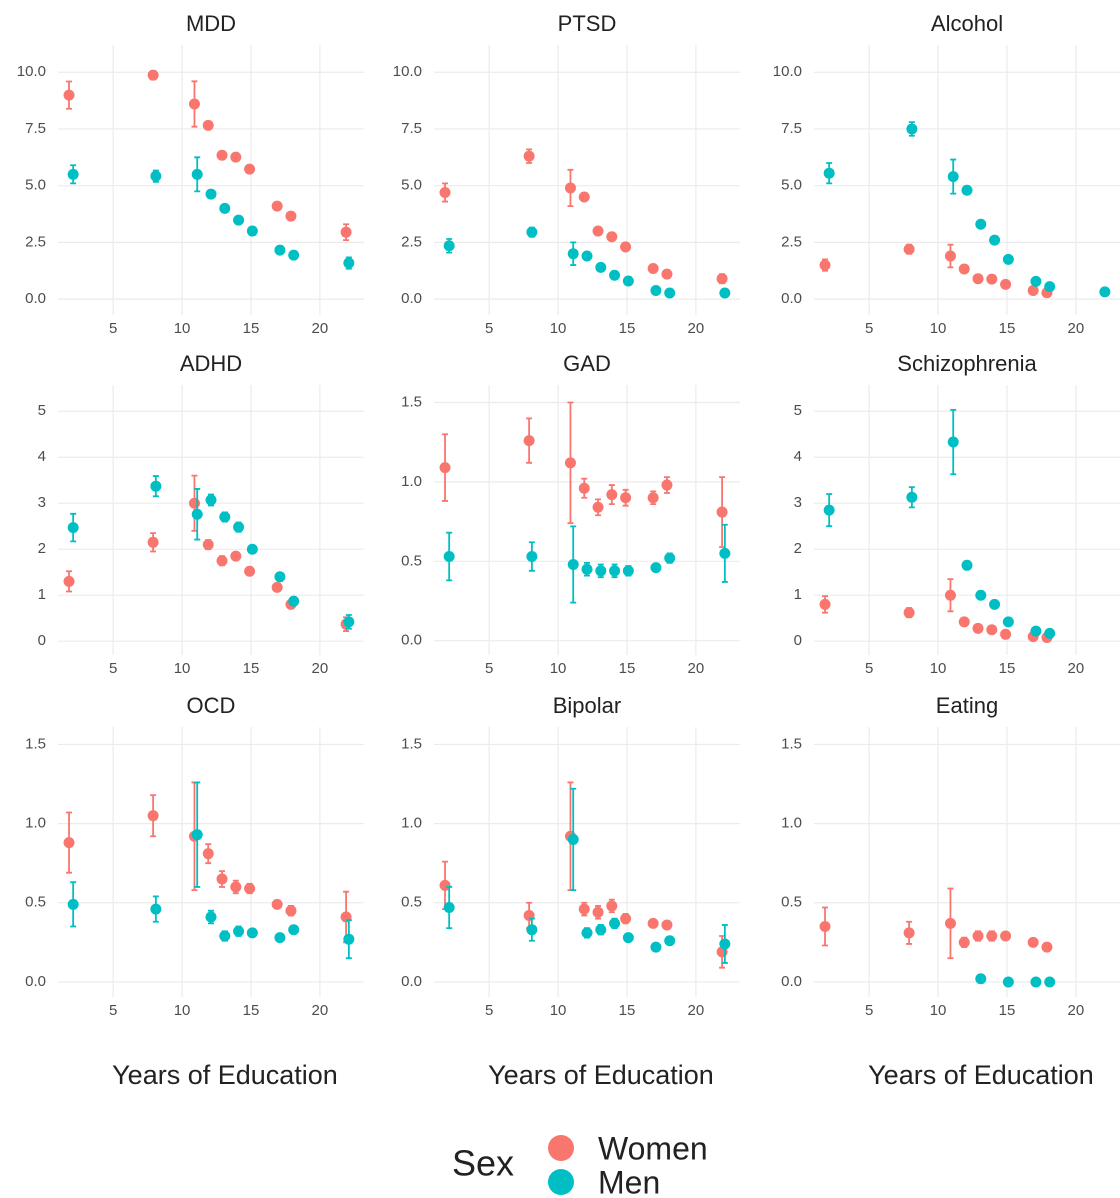 This screenshot has width=1120, height=1198. I want to click on y-tick-label: 2, so click(42, 548).